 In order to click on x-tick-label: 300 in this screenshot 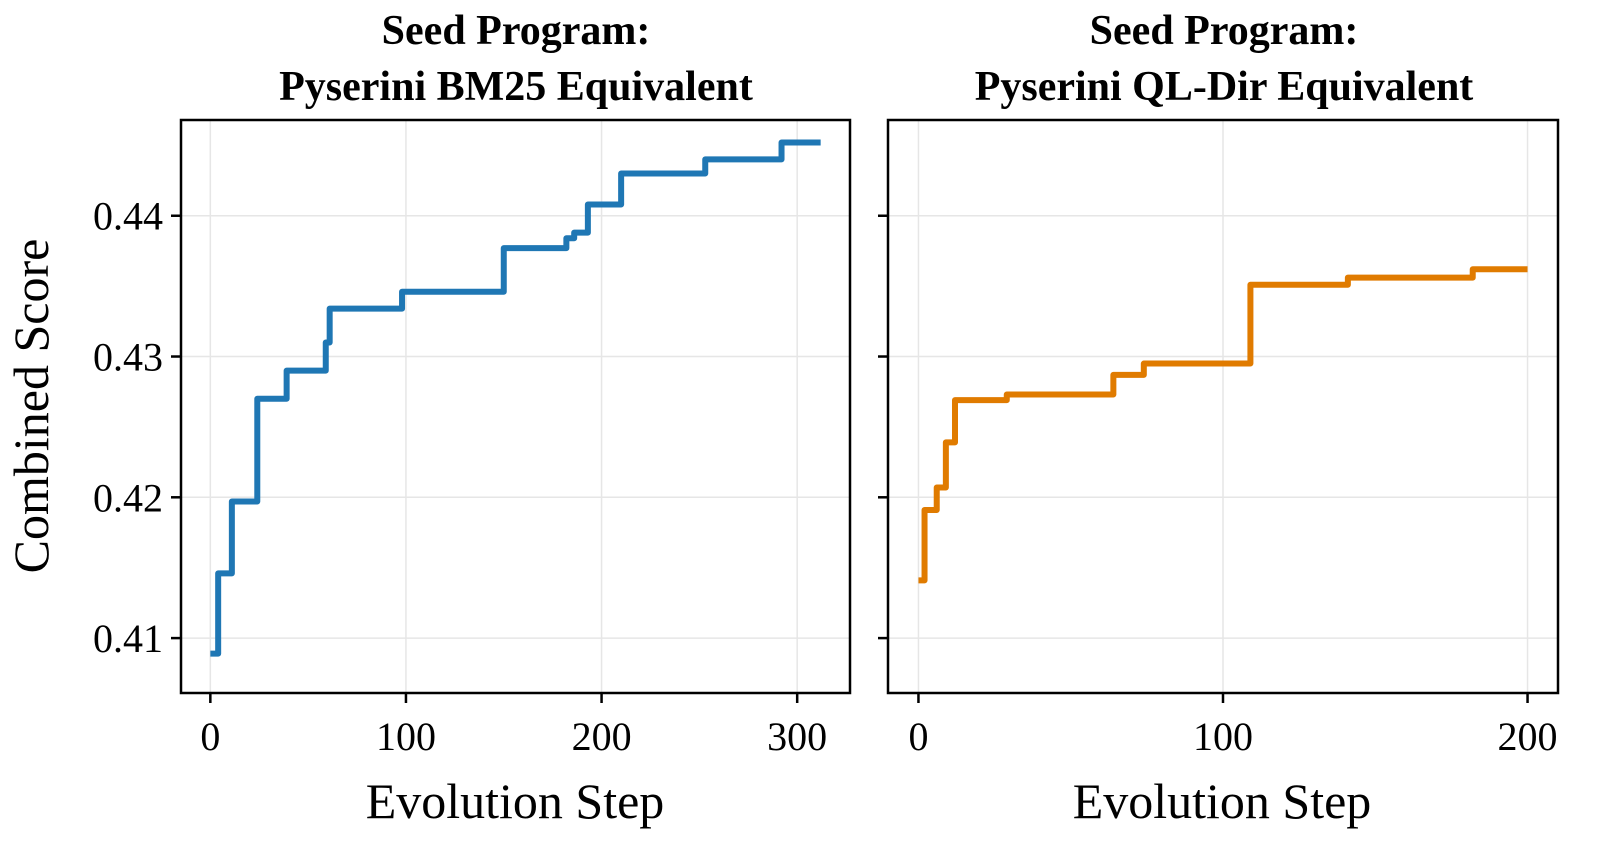, I will do `click(797, 736)`.